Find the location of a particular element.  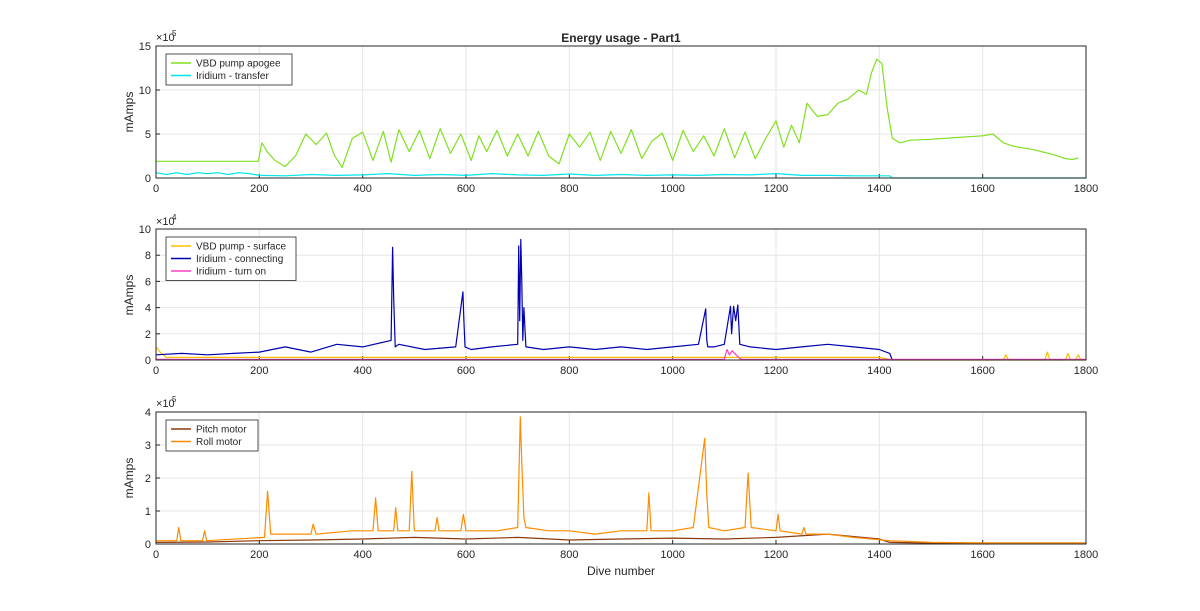

legend-label: Iridium - connecting is located at coordinates (239, 259).